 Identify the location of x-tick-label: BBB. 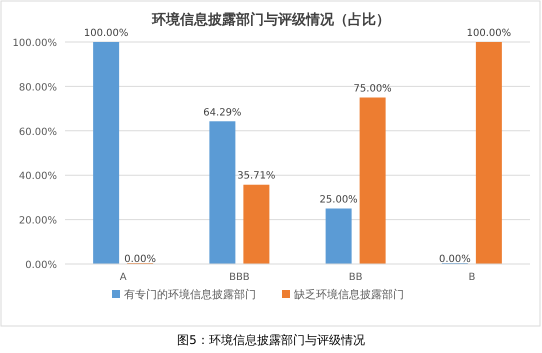
(239, 277).